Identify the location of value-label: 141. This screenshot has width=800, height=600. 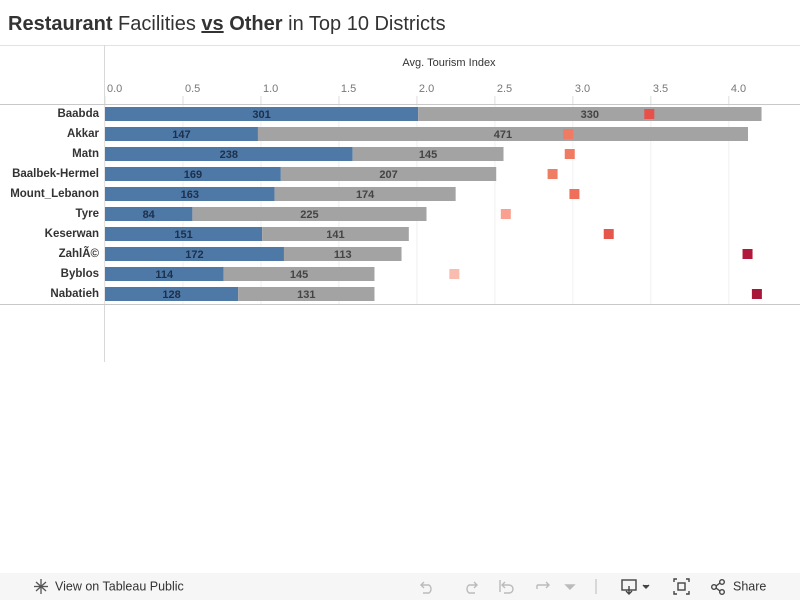
(335, 235).